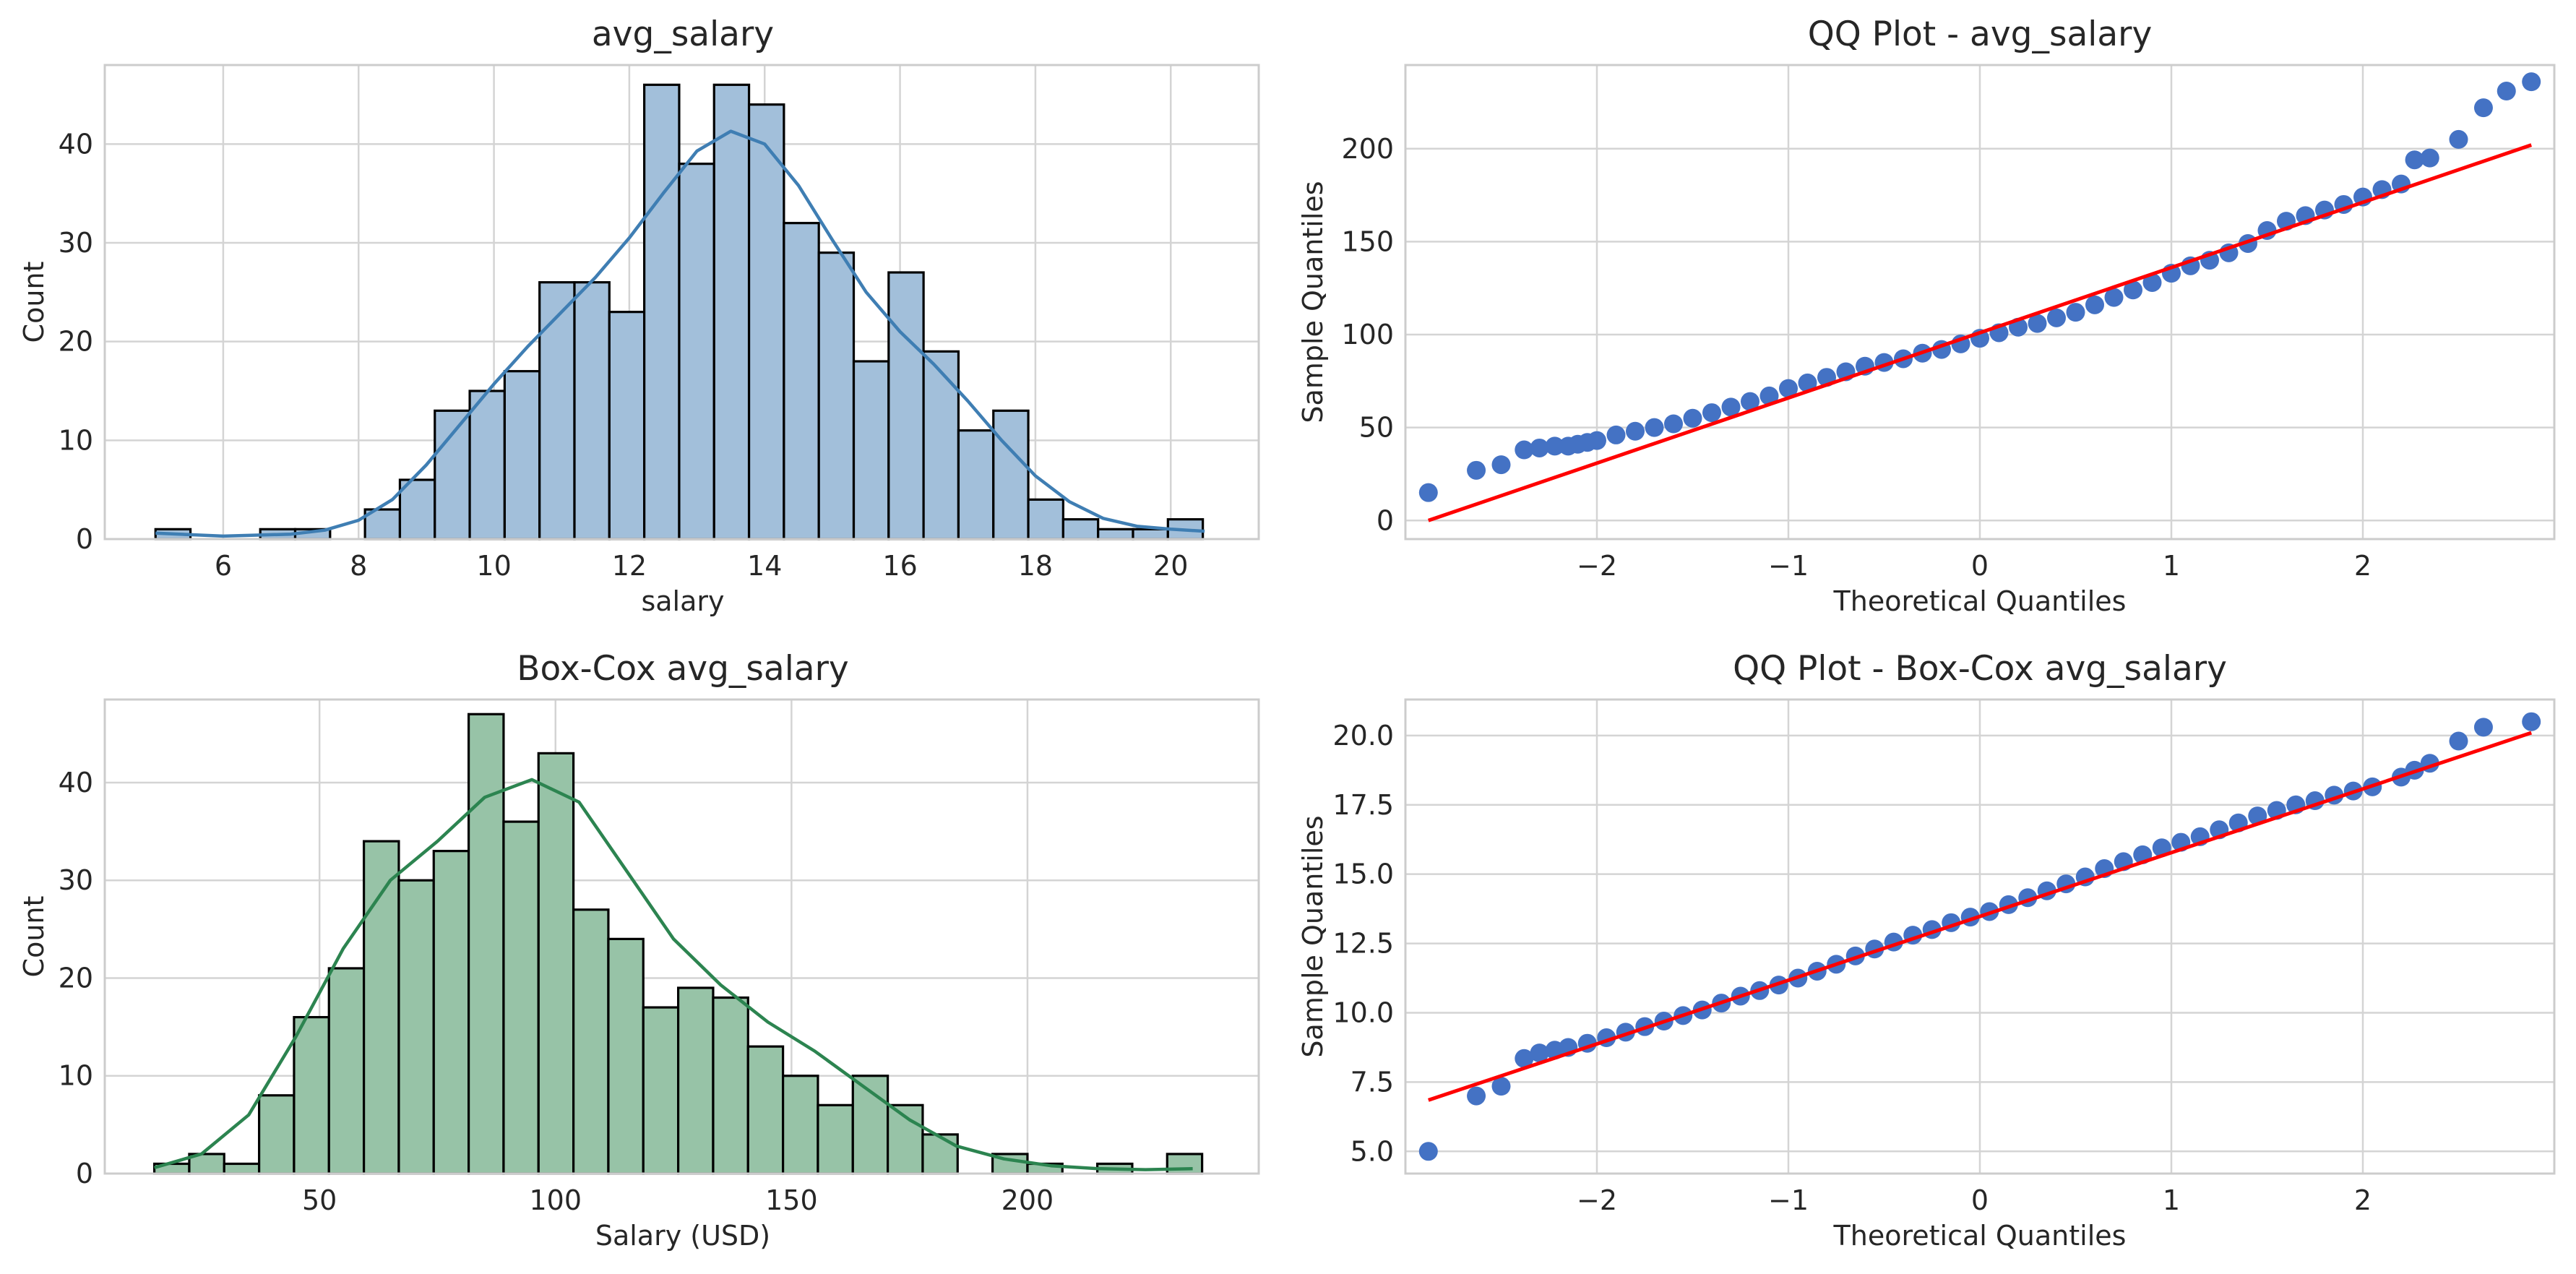  Describe the element at coordinates (1035, 566) in the screenshot. I see `x-tick-label: 18` at that location.